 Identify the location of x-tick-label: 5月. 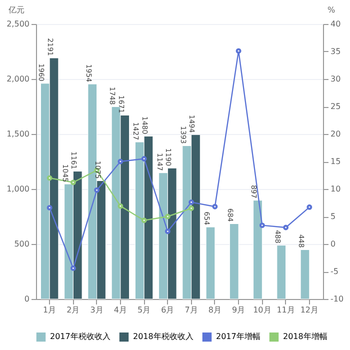
(144, 310).